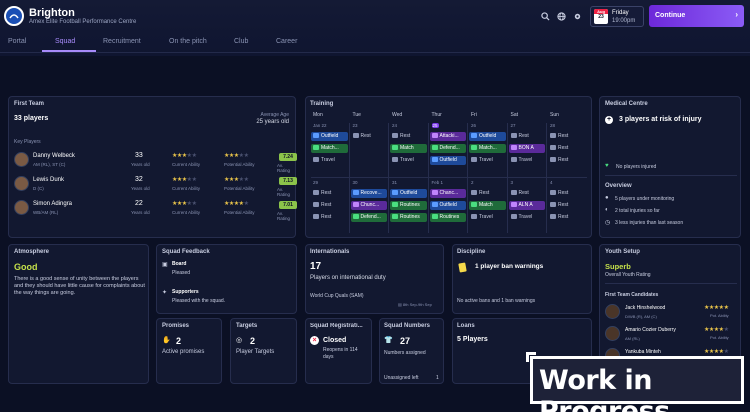 This screenshot has width=750, height=412. Describe the element at coordinates (545, 16) in the screenshot. I see `search-icon` at that location.